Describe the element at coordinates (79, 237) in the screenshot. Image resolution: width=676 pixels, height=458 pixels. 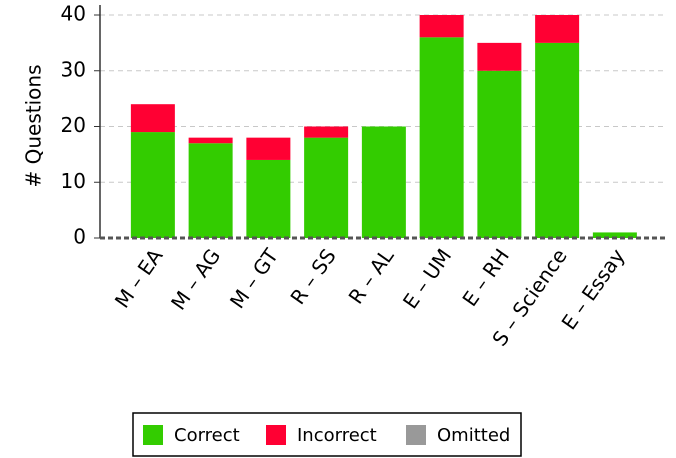
I see `y-tick-label: 0` at that location.